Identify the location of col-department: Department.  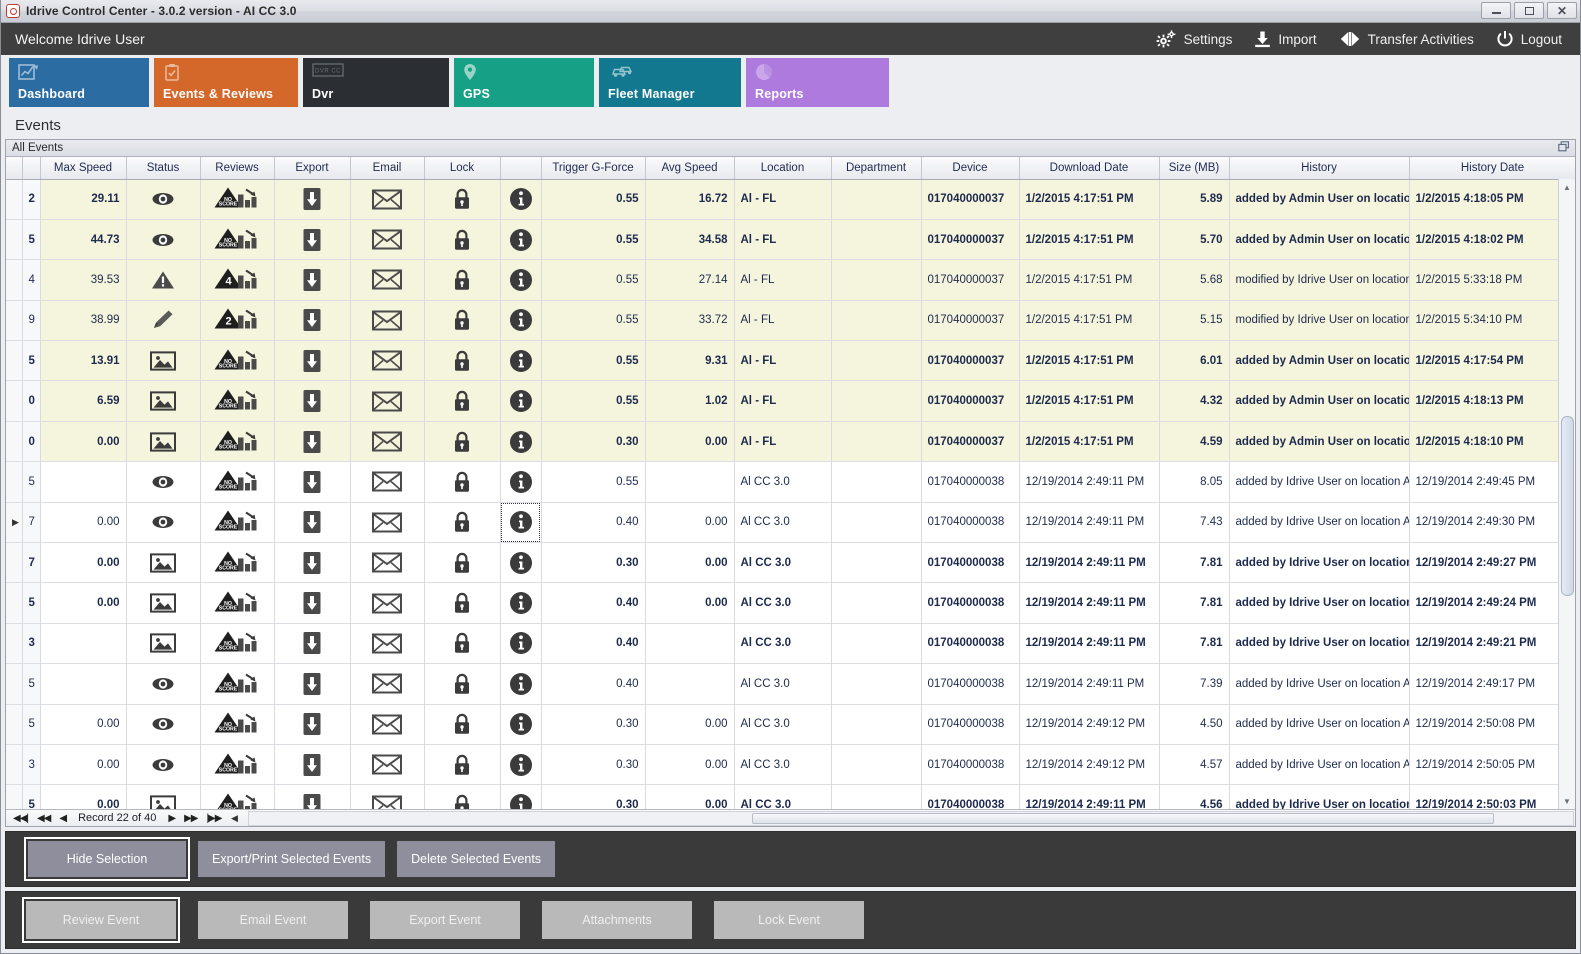
(876, 168).